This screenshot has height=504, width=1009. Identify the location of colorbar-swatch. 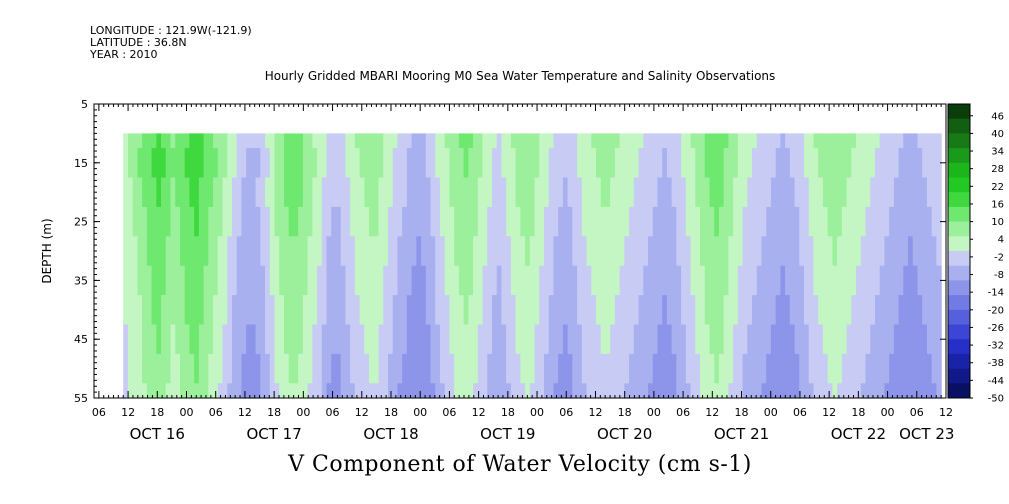
(959, 317).